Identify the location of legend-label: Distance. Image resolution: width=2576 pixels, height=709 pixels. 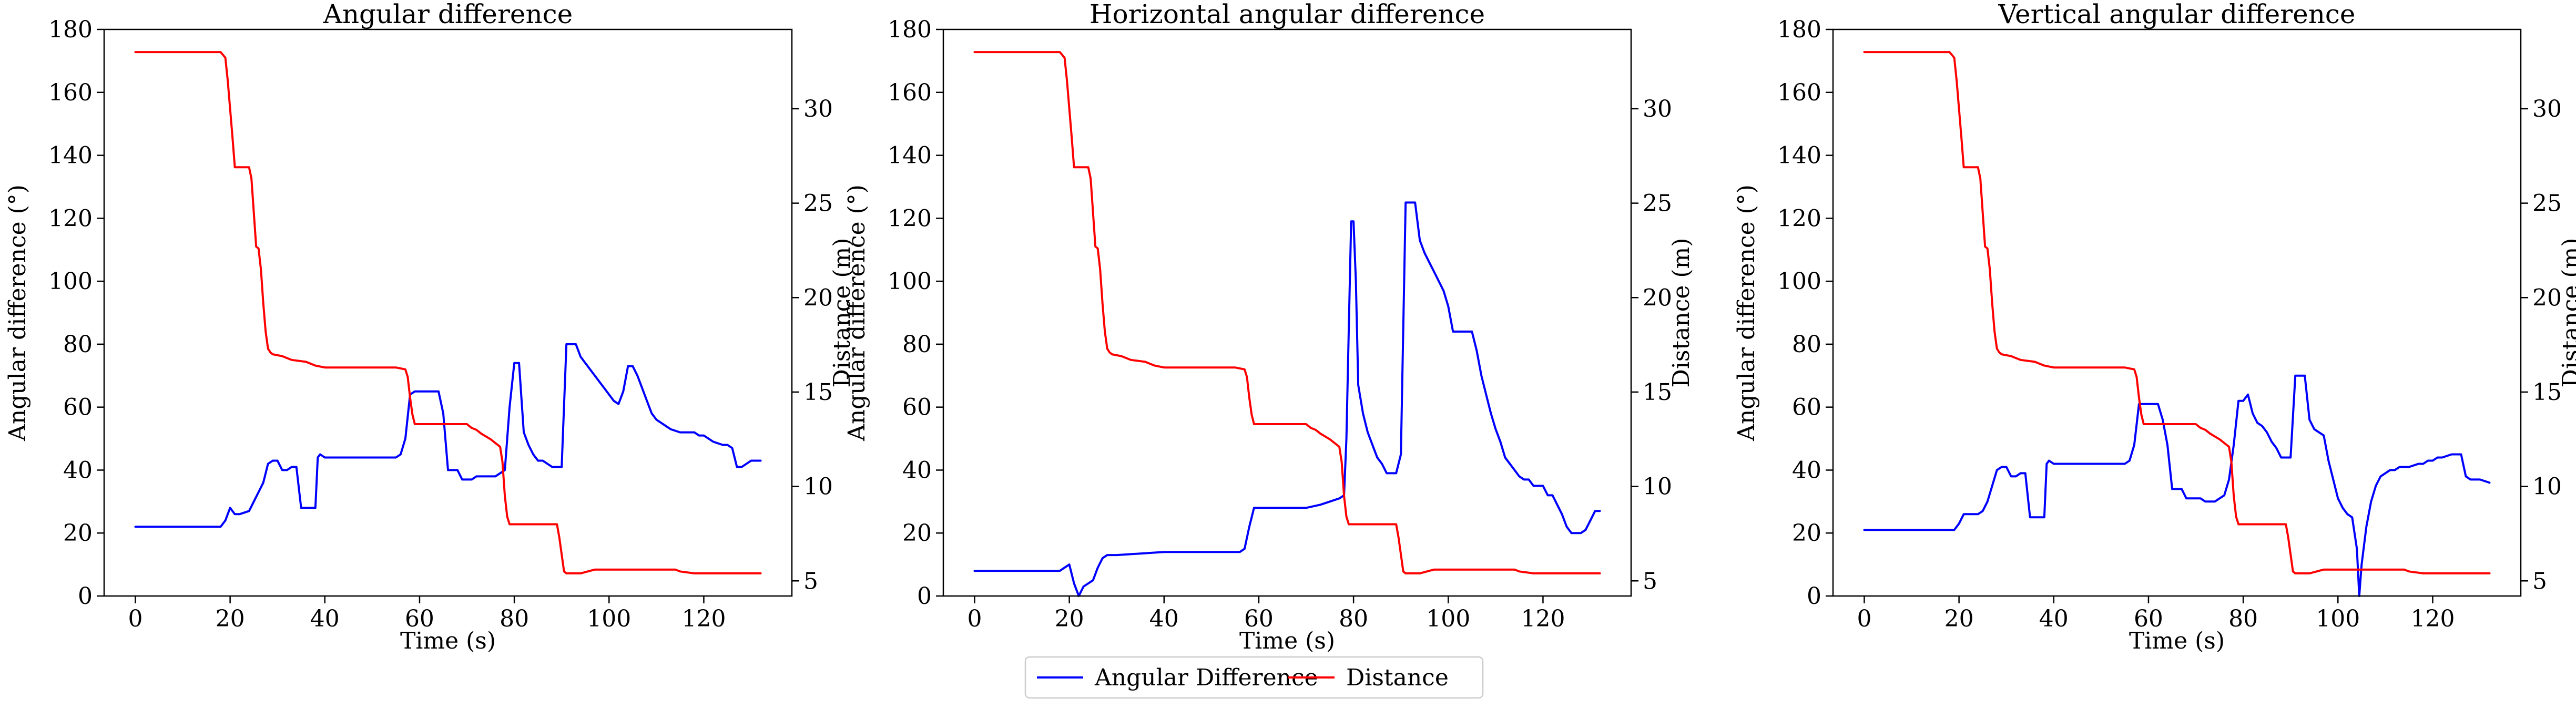
(1398, 677).